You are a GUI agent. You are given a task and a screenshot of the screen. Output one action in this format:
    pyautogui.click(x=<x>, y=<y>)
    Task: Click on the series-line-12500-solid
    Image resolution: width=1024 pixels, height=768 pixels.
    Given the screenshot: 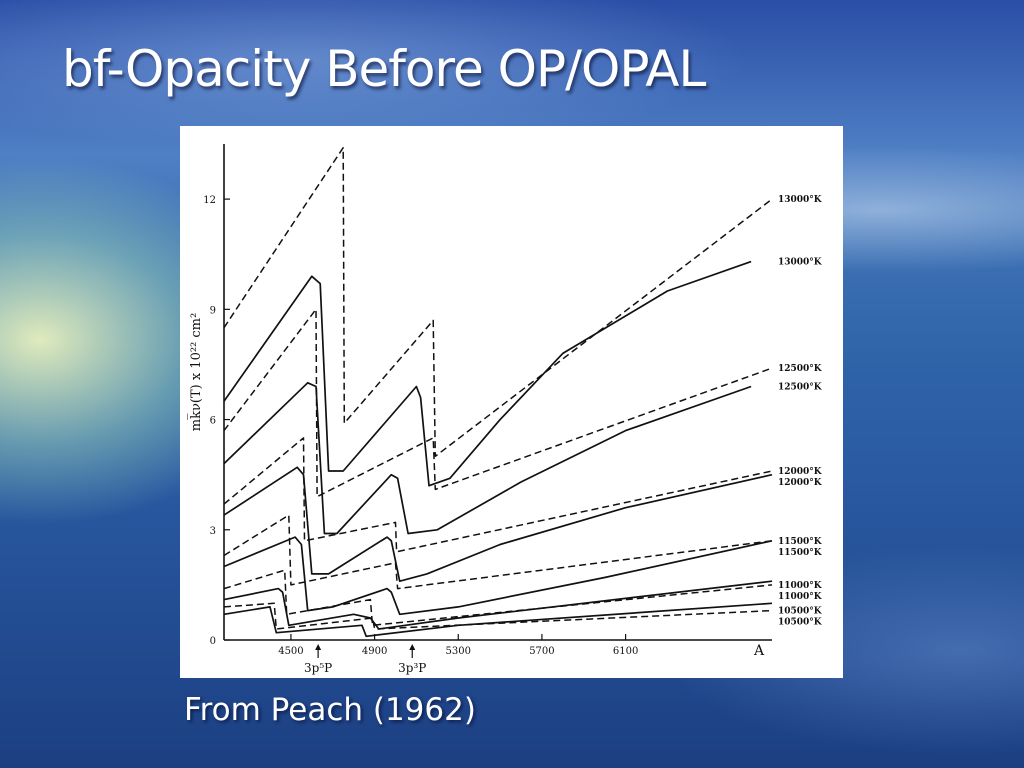 What is the action you would take?
    pyautogui.click(x=487, y=458)
    